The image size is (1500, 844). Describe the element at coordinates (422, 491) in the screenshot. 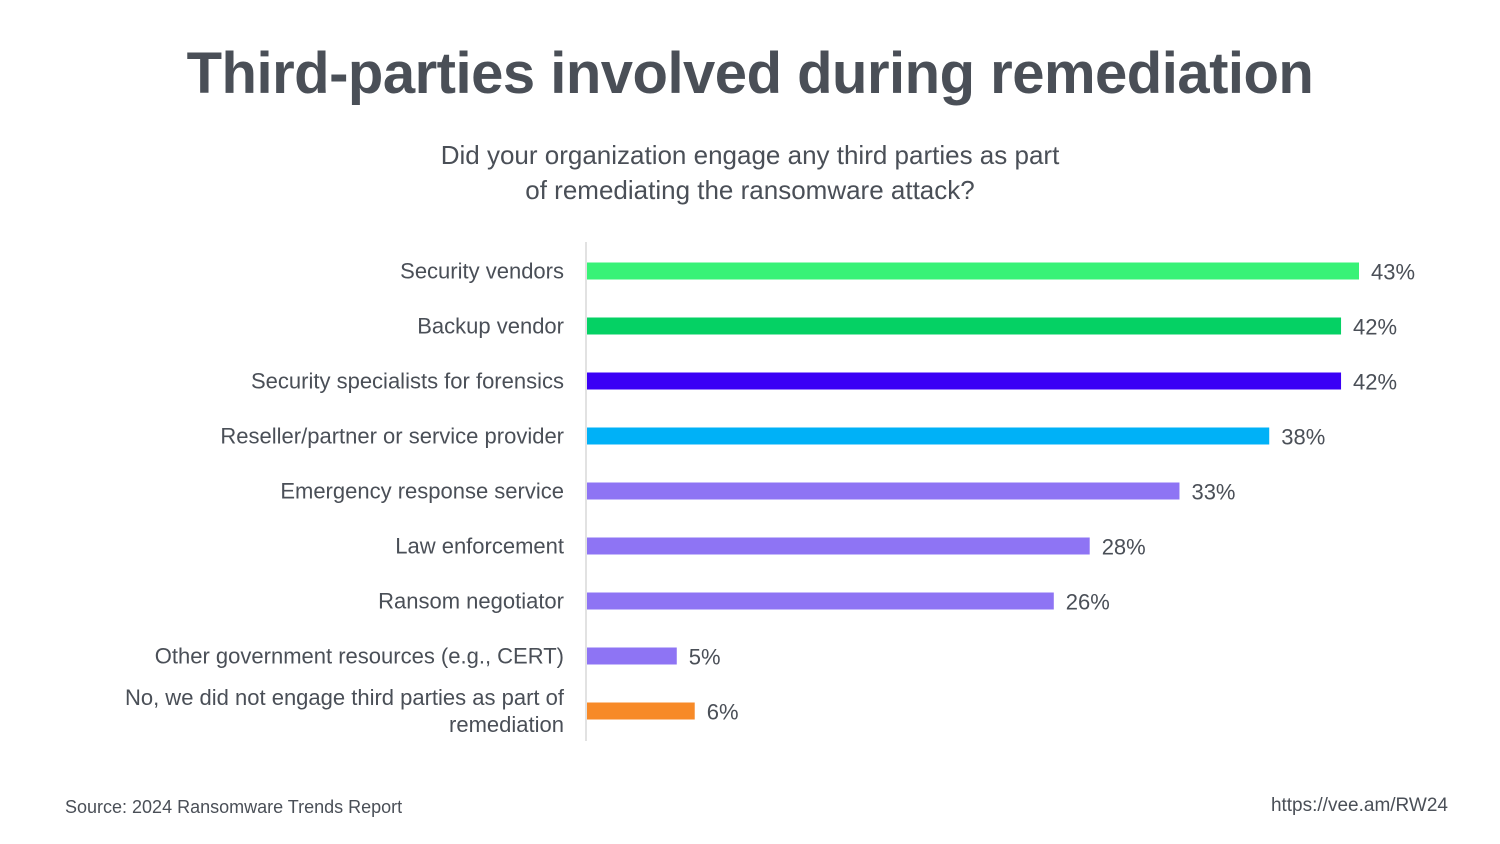

I see `category-label: Emergency response service` at that location.